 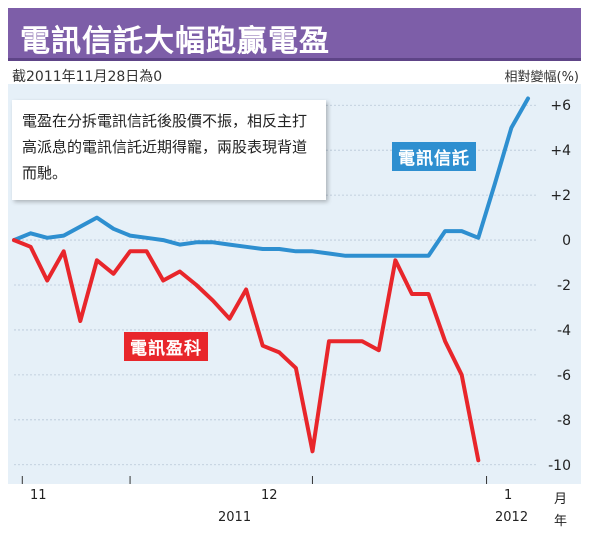 What do you see at coordinates (508, 495) in the screenshot?
I see `x-month-label-jan: 1` at bounding box center [508, 495].